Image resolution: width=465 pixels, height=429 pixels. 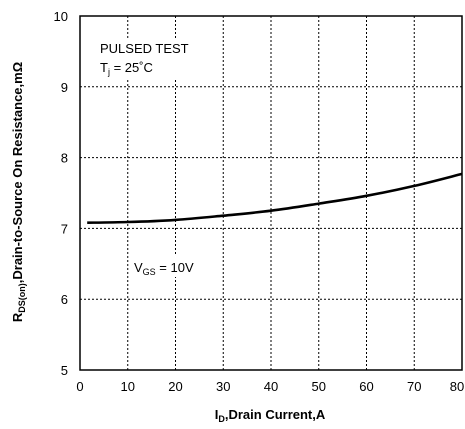 What do you see at coordinates (275, 414) in the screenshot?
I see `x-title-rest: ,Drain Current,A` at bounding box center [275, 414].